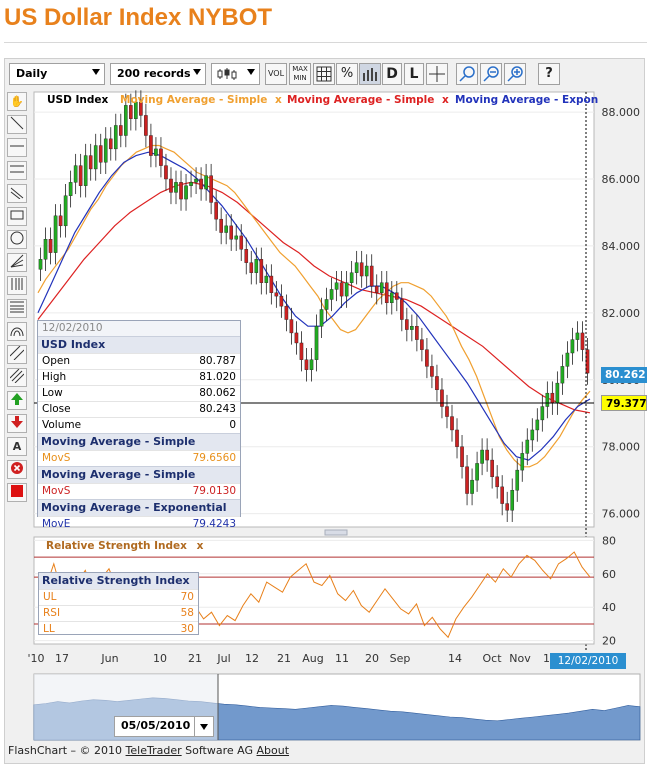 The height and width of the screenshot is (770, 649). I want to click on x-tick-label: 12, so click(252, 658).